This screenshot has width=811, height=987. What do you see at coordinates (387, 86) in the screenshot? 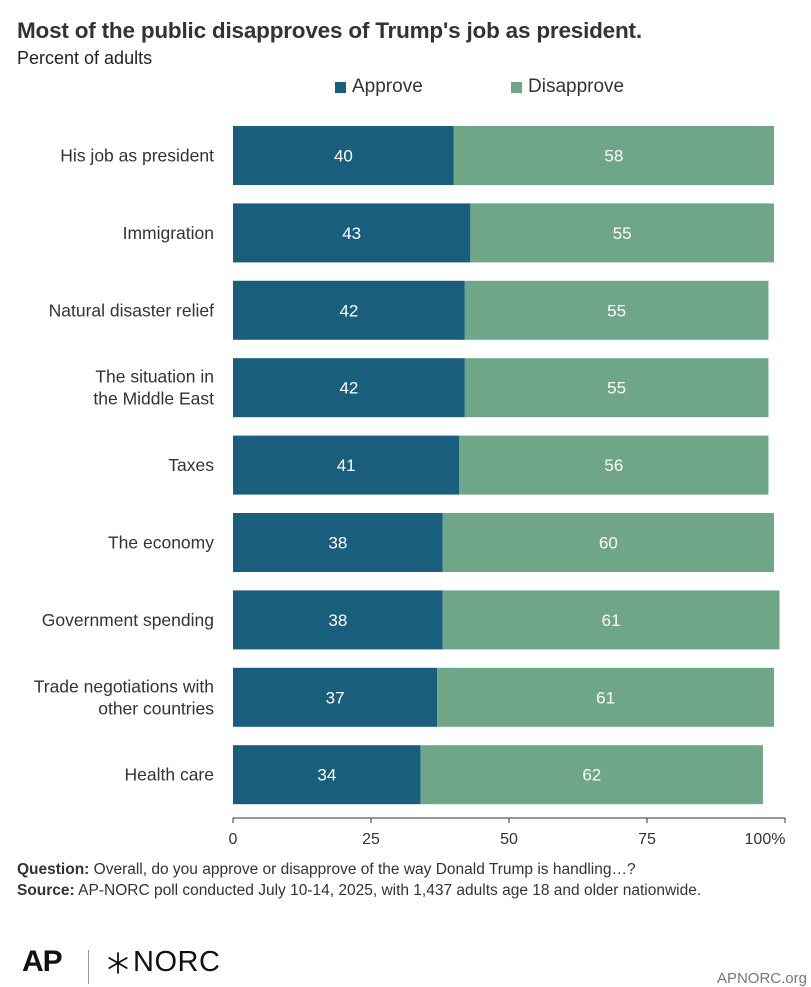
I see `legend-label-approve: Approve` at bounding box center [387, 86].